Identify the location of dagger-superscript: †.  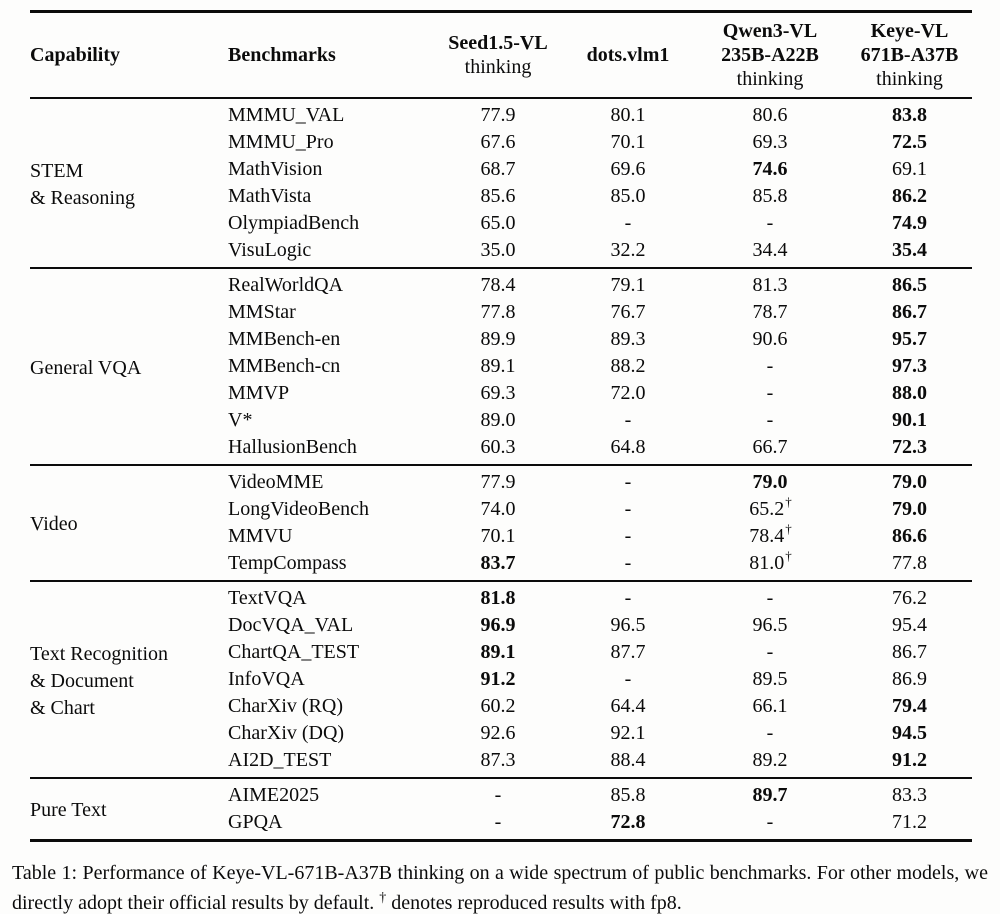
(788, 502).